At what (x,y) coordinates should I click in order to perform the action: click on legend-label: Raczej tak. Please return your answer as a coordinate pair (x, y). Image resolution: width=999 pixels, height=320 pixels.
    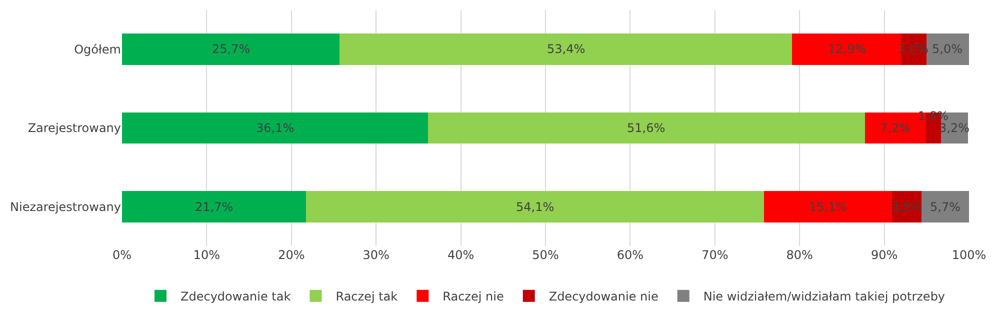
    Looking at the image, I should click on (367, 297).